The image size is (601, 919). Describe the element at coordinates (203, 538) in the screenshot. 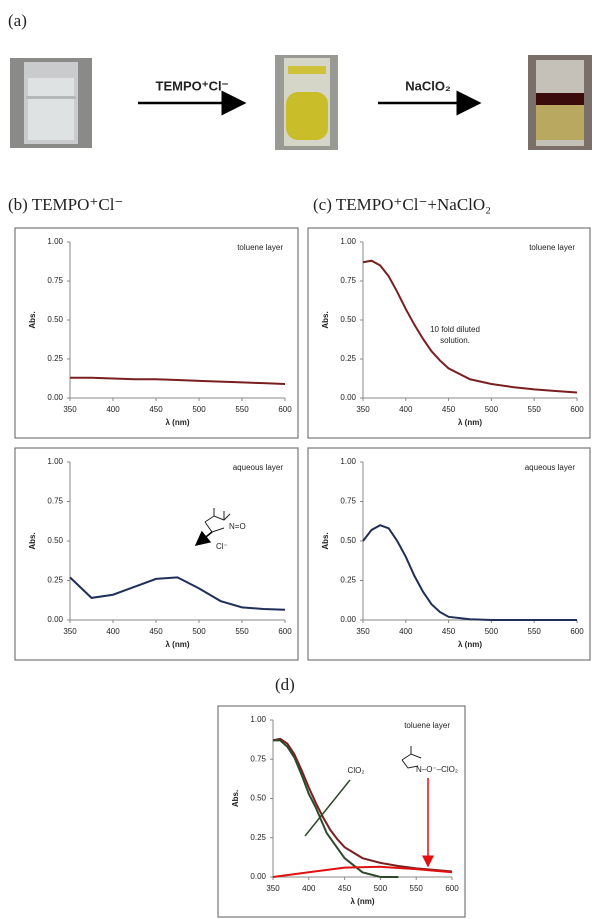

I see `annotation-arrow` at that location.